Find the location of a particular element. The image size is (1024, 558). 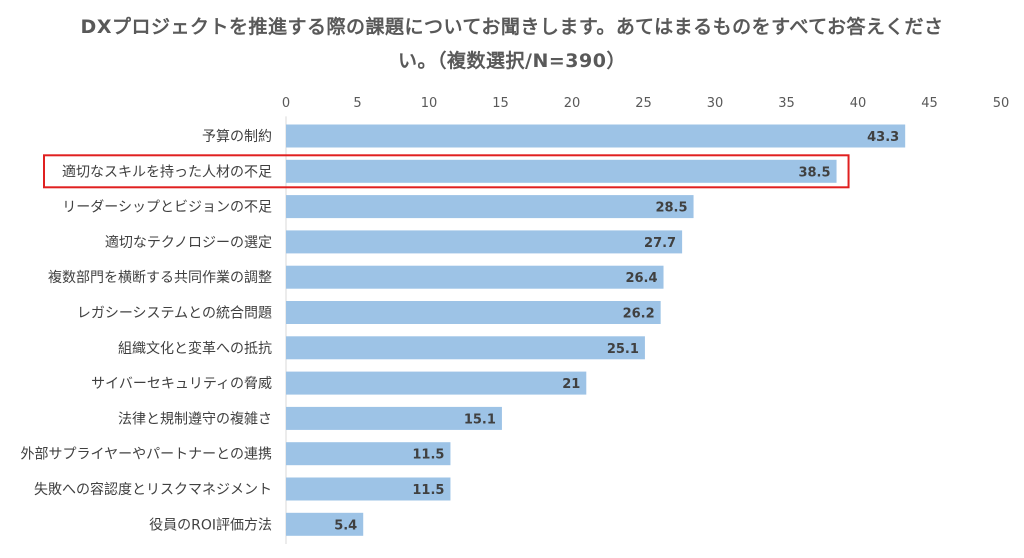

x-axis-ticks: 0 5 10 15 20 25 30 35 40 45 50 is located at coordinates (645, 103).